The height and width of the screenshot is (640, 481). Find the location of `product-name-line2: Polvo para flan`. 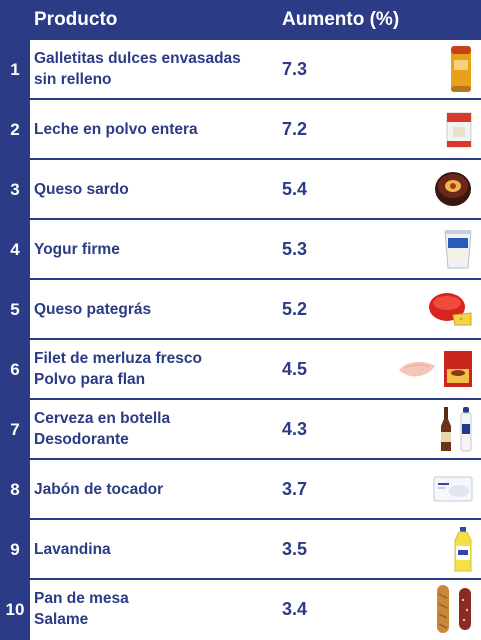

product-name-line2: Polvo para flan is located at coordinates (90, 379).